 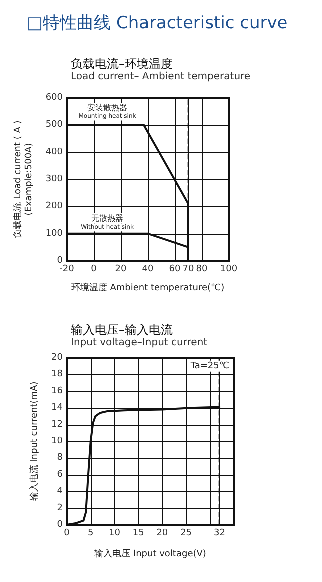 What do you see at coordinates (148, 269) in the screenshot?
I see `x-tick-label: 40` at bounding box center [148, 269].